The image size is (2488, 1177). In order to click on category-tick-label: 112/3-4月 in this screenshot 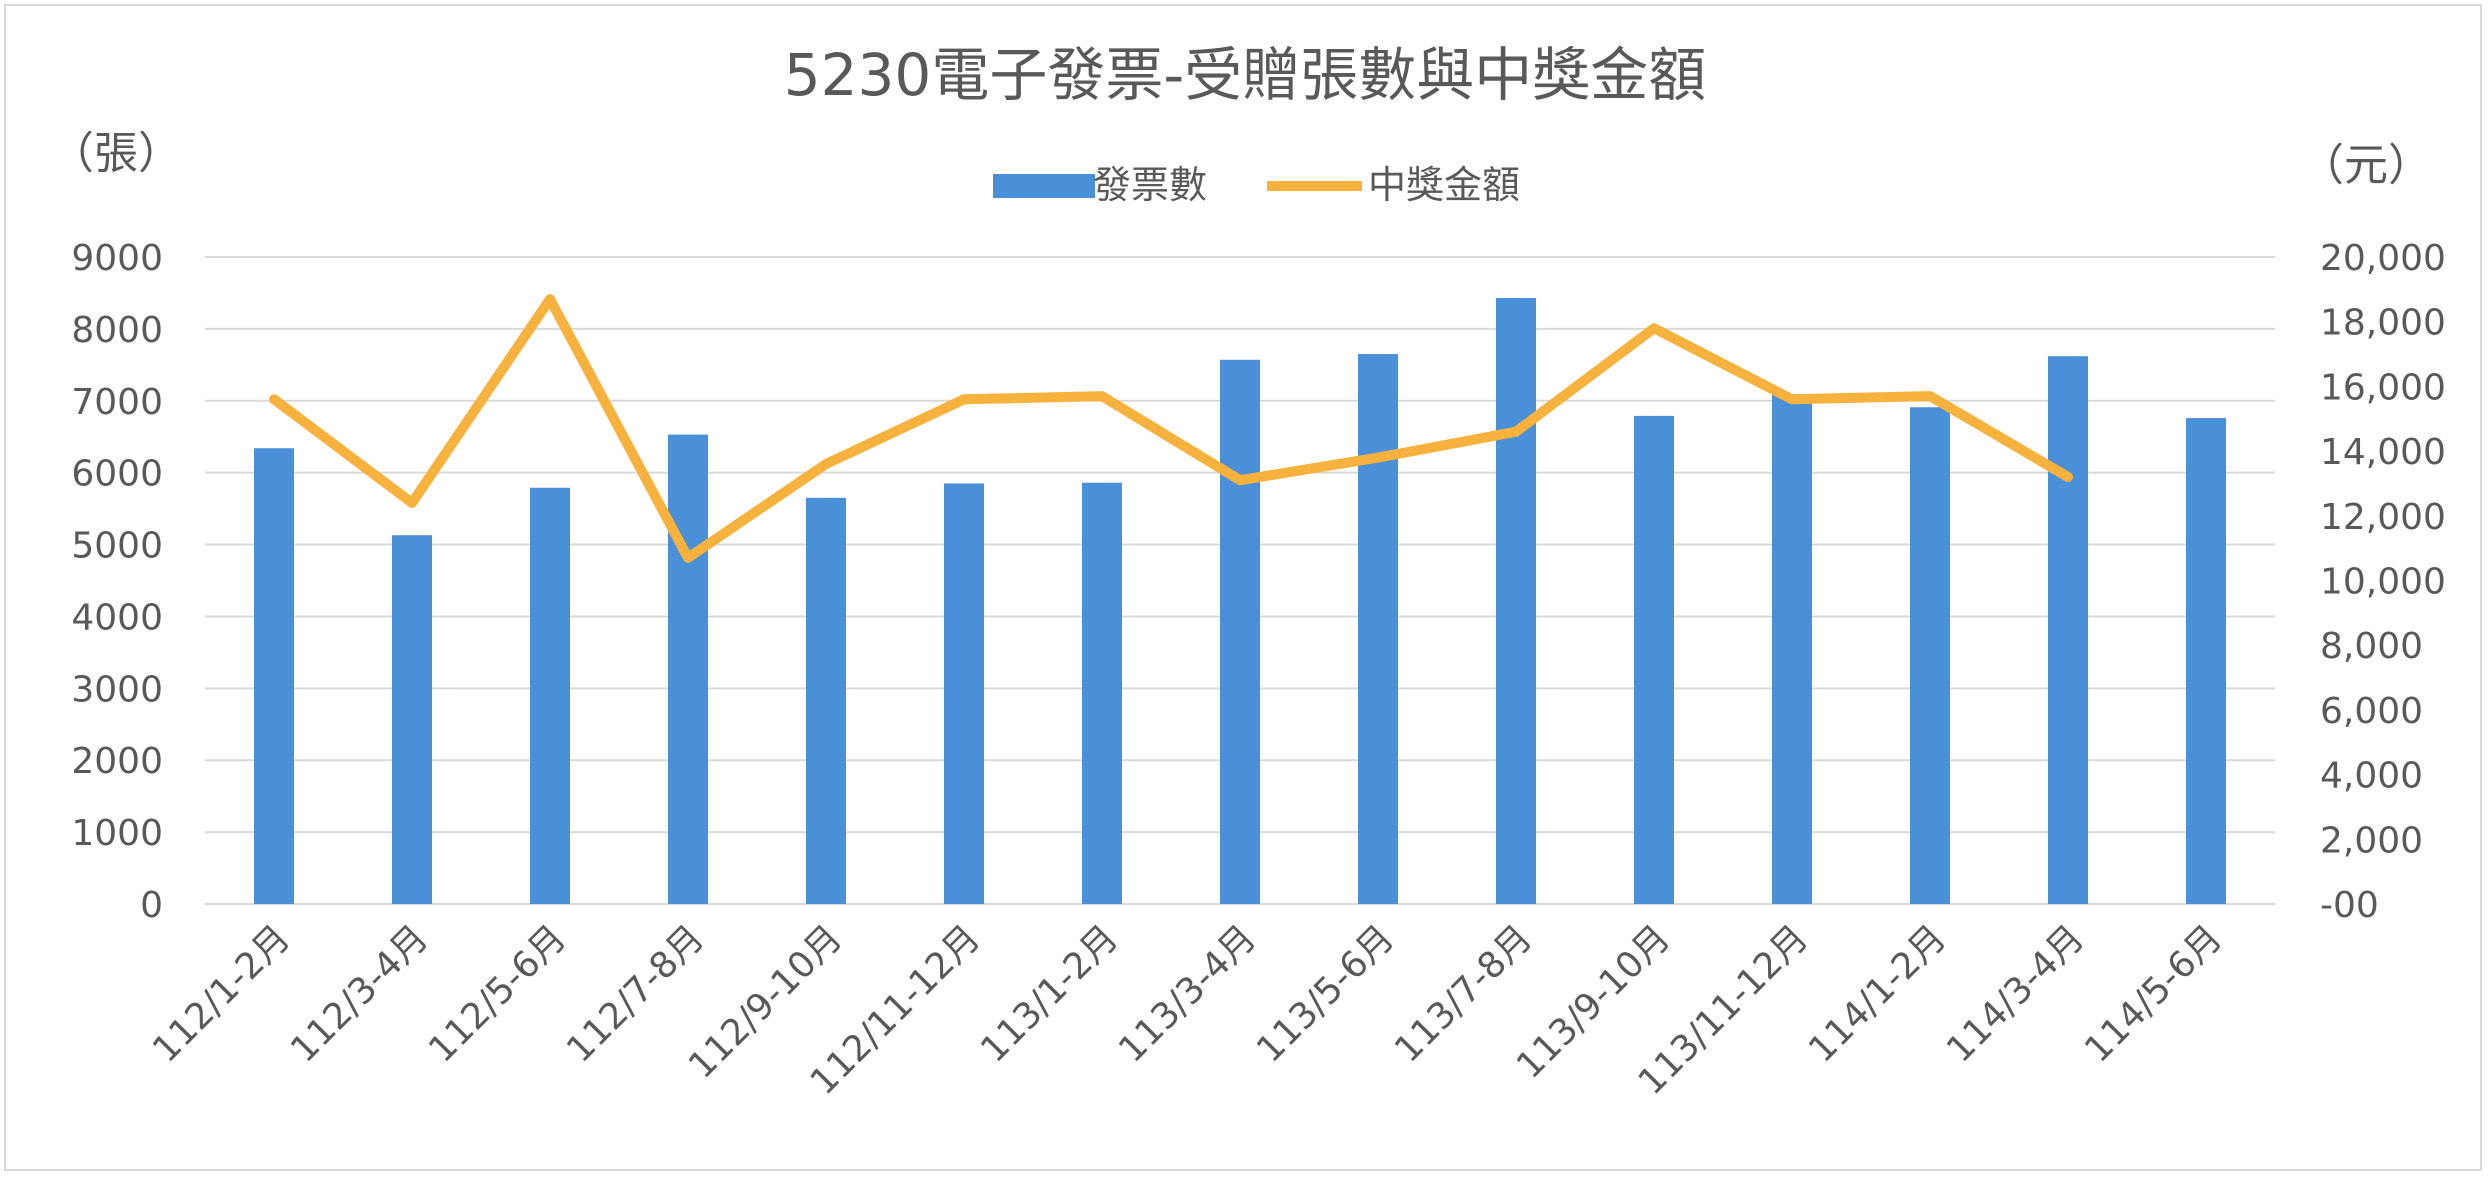, I will do `click(359, 993)`.